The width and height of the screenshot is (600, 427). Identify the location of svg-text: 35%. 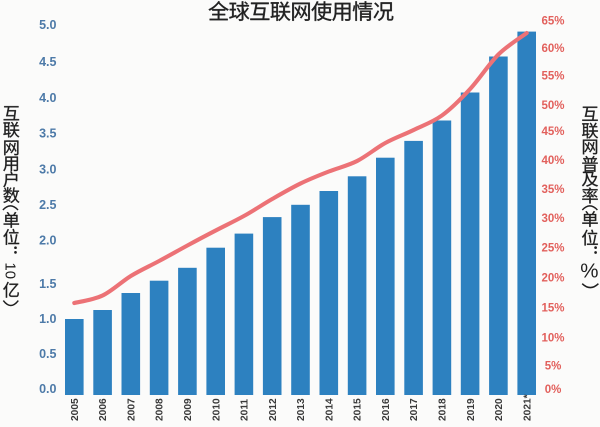
(552, 190).